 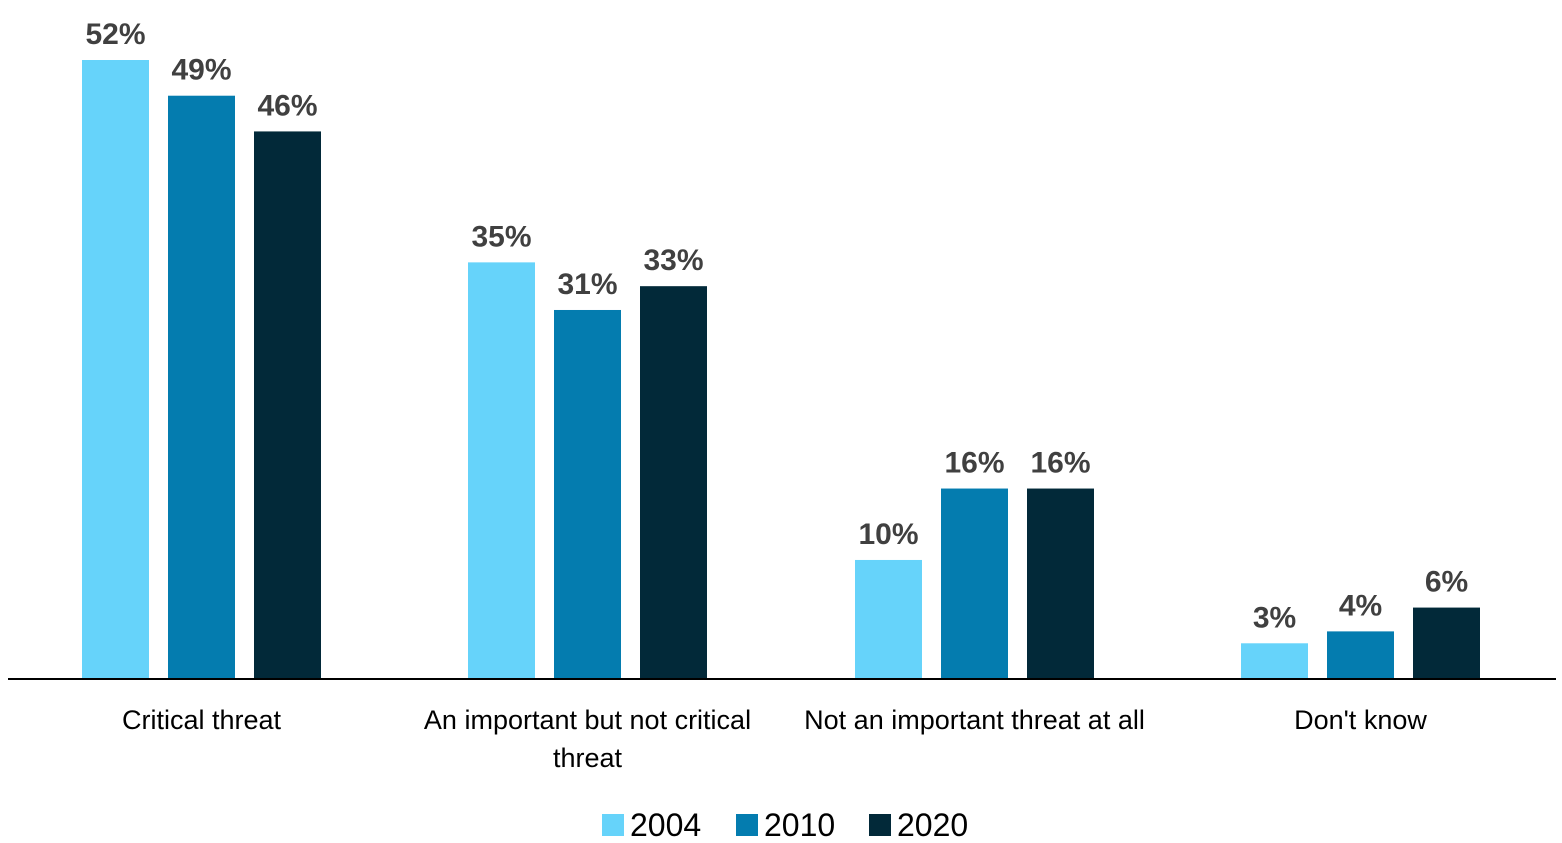 I want to click on legend-label-2004: 2004, so click(x=665, y=825).